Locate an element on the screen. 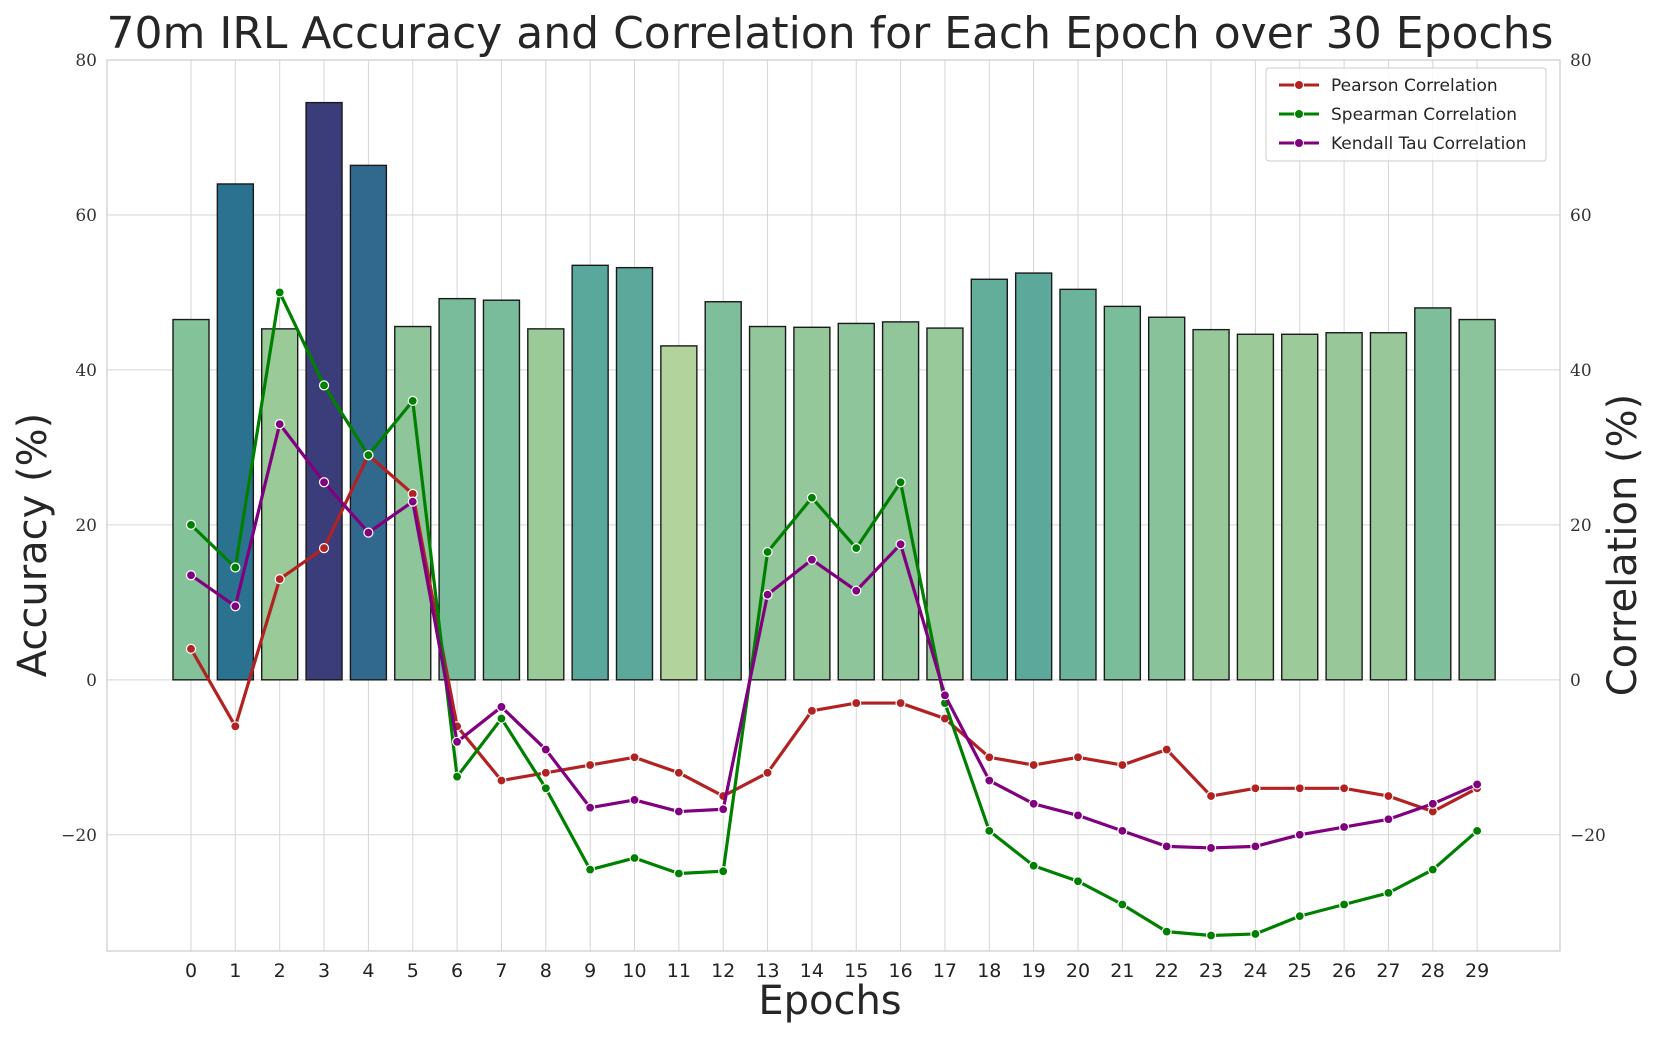  y-tick-left: −20 is located at coordinates (79, 836).